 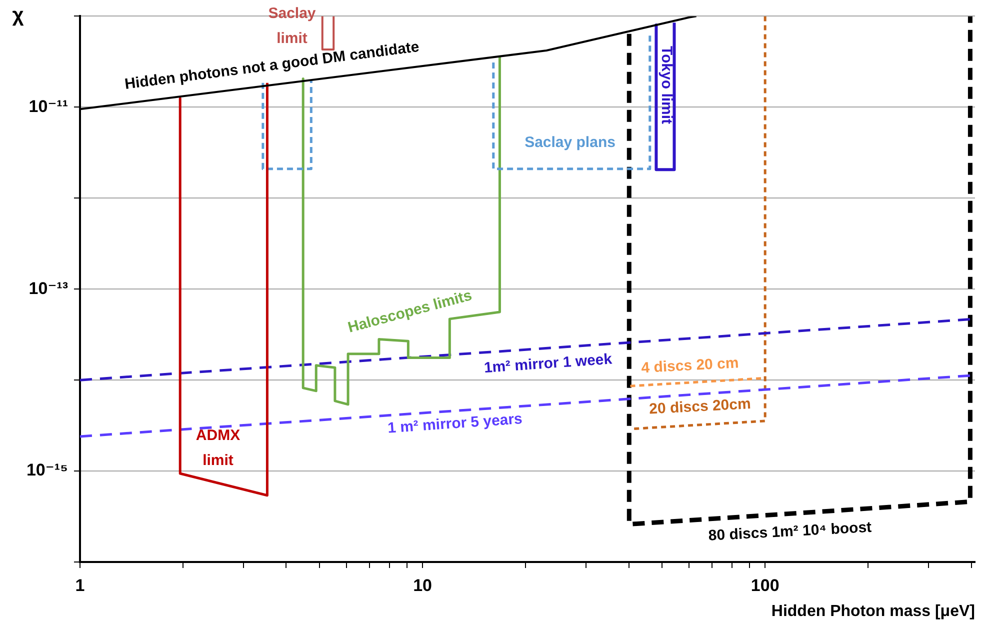 What do you see at coordinates (80, 585) in the screenshot?
I see `x-tick-label: 1` at bounding box center [80, 585].